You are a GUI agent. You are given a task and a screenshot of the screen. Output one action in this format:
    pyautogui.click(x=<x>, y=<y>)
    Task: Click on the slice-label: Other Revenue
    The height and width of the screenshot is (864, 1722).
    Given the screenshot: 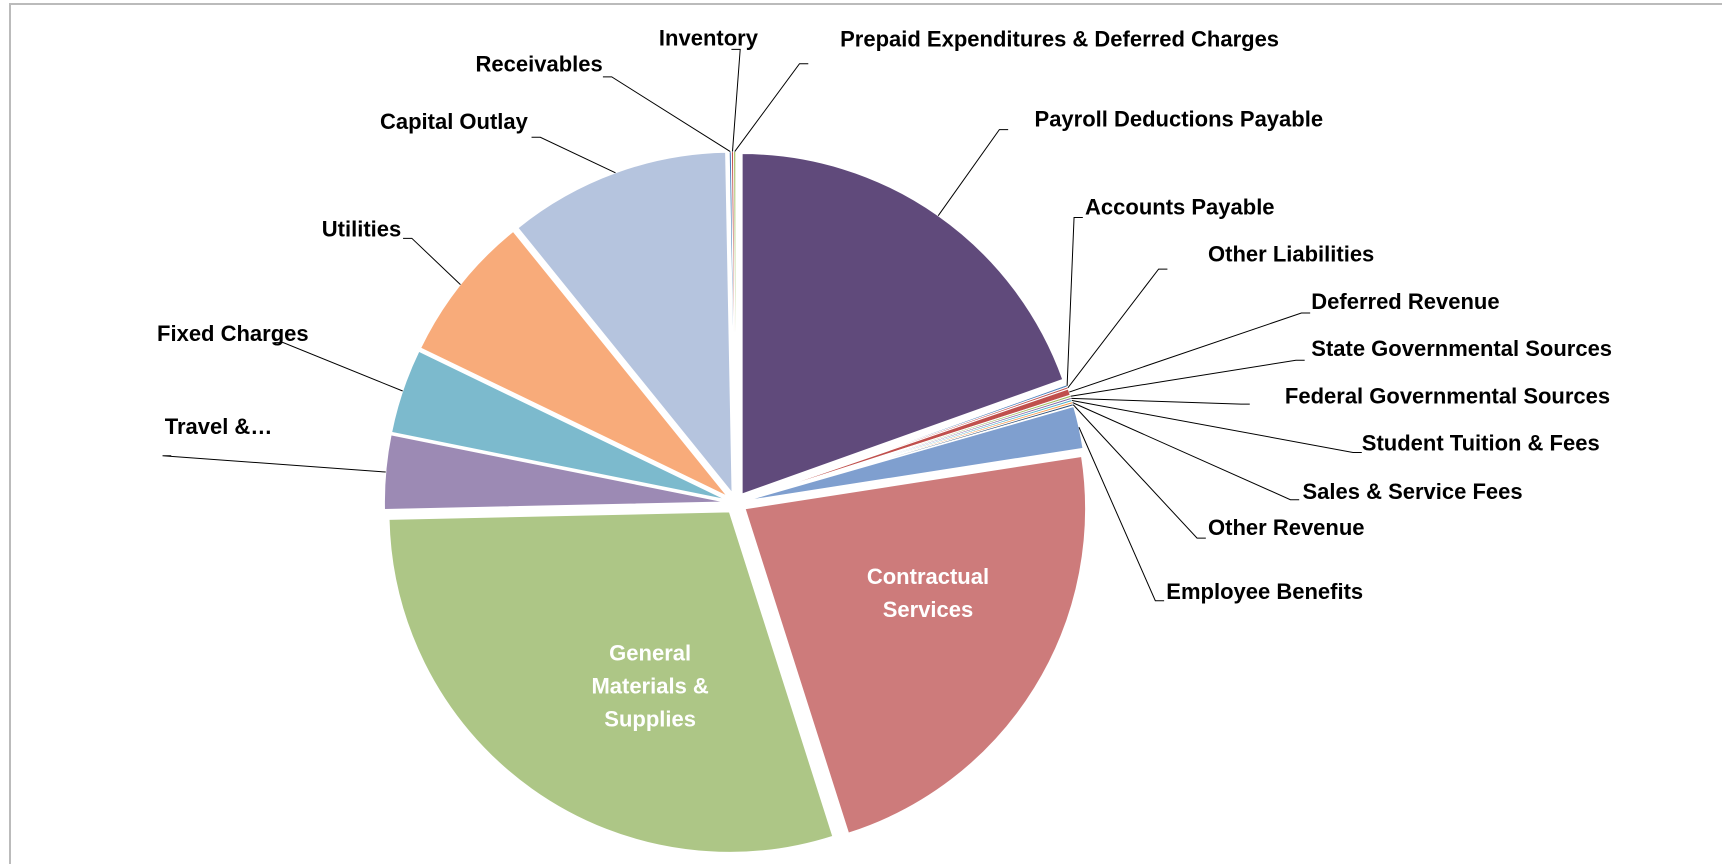 What is the action you would take?
    pyautogui.click(x=1286, y=527)
    